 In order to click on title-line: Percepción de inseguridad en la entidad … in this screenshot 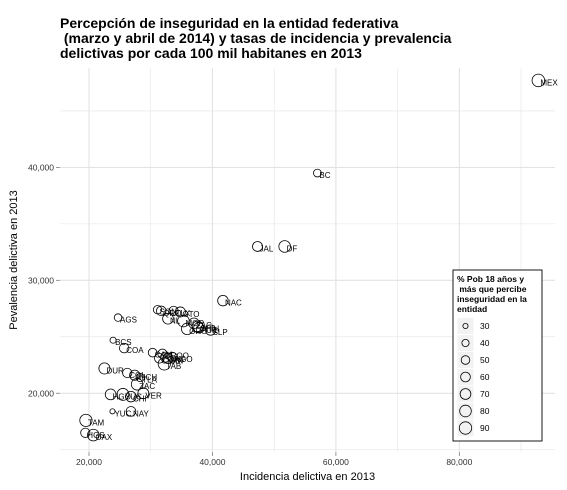, I will do `click(229, 23)`.